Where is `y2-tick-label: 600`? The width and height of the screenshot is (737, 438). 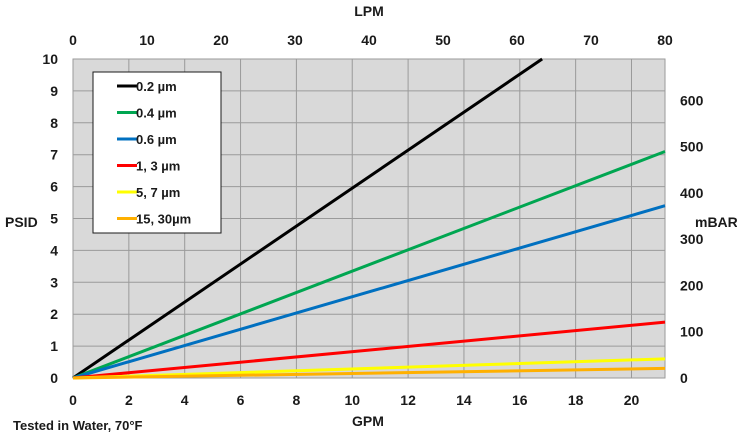
y2-tick-label: 600 is located at coordinates (692, 100).